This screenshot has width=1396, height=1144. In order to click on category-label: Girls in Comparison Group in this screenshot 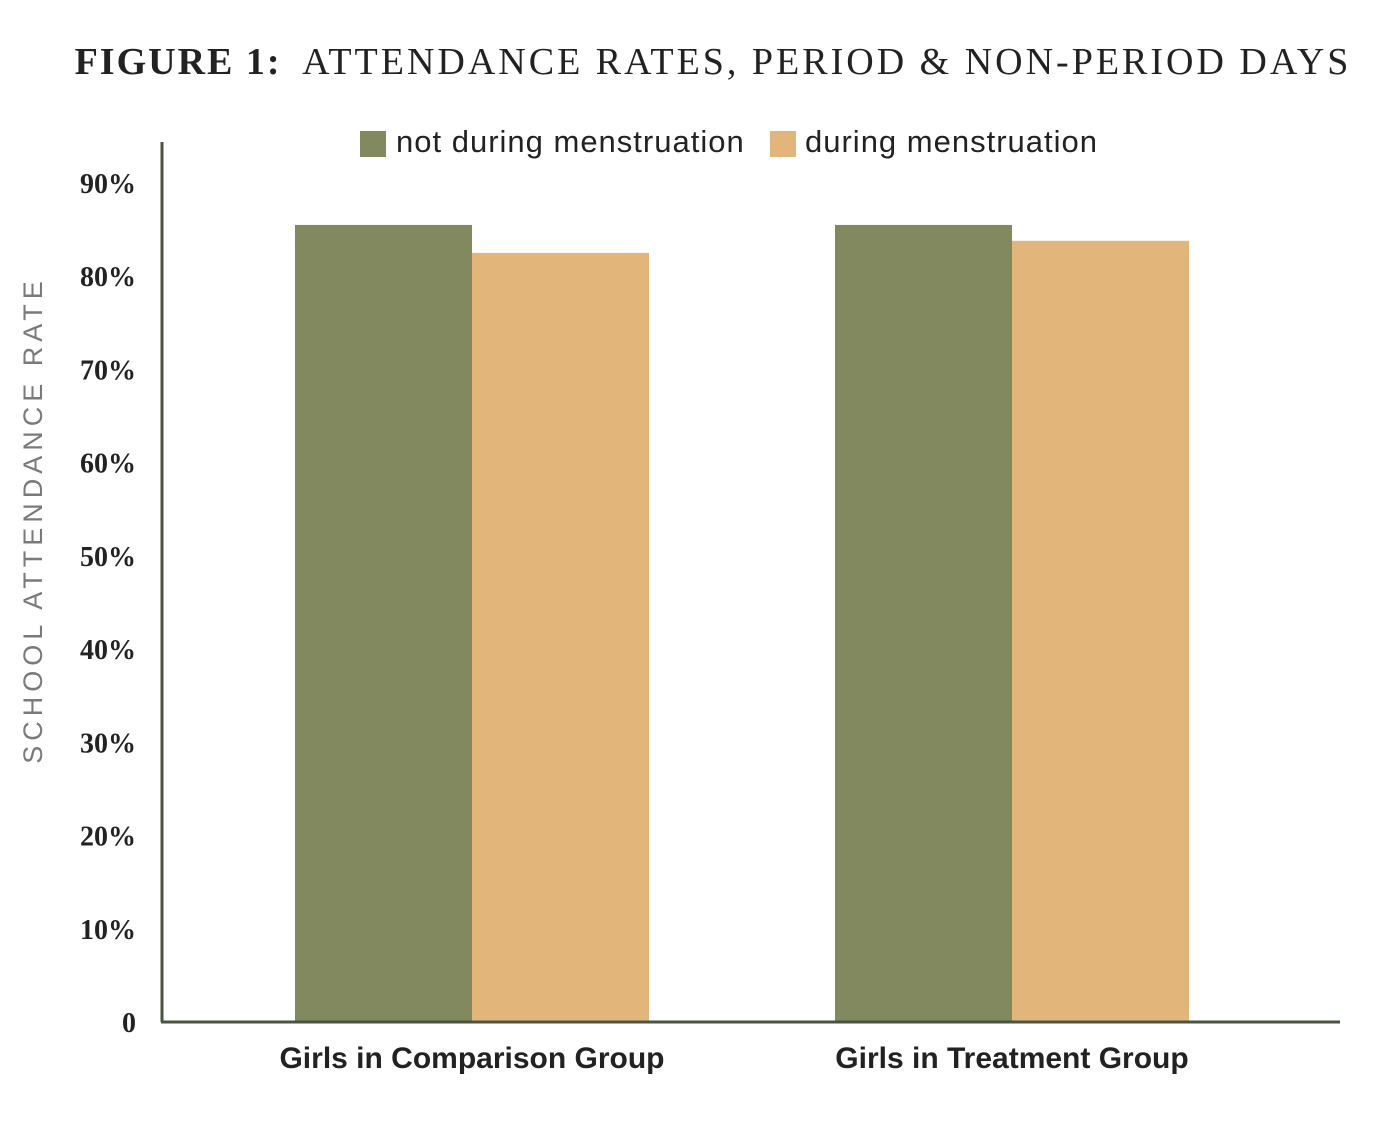, I will do `click(471, 1058)`.